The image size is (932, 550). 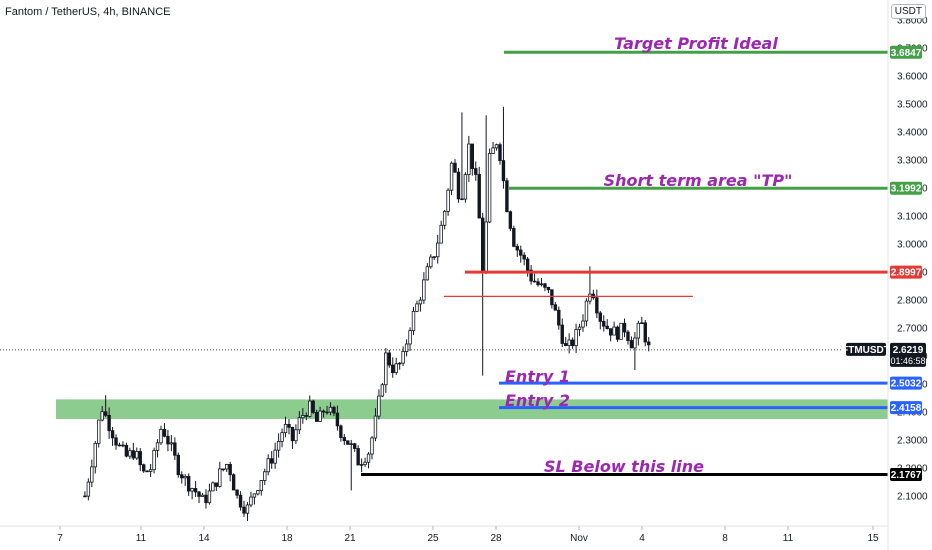 I want to click on price-tick-label: 3.5000, so click(x=912, y=105).